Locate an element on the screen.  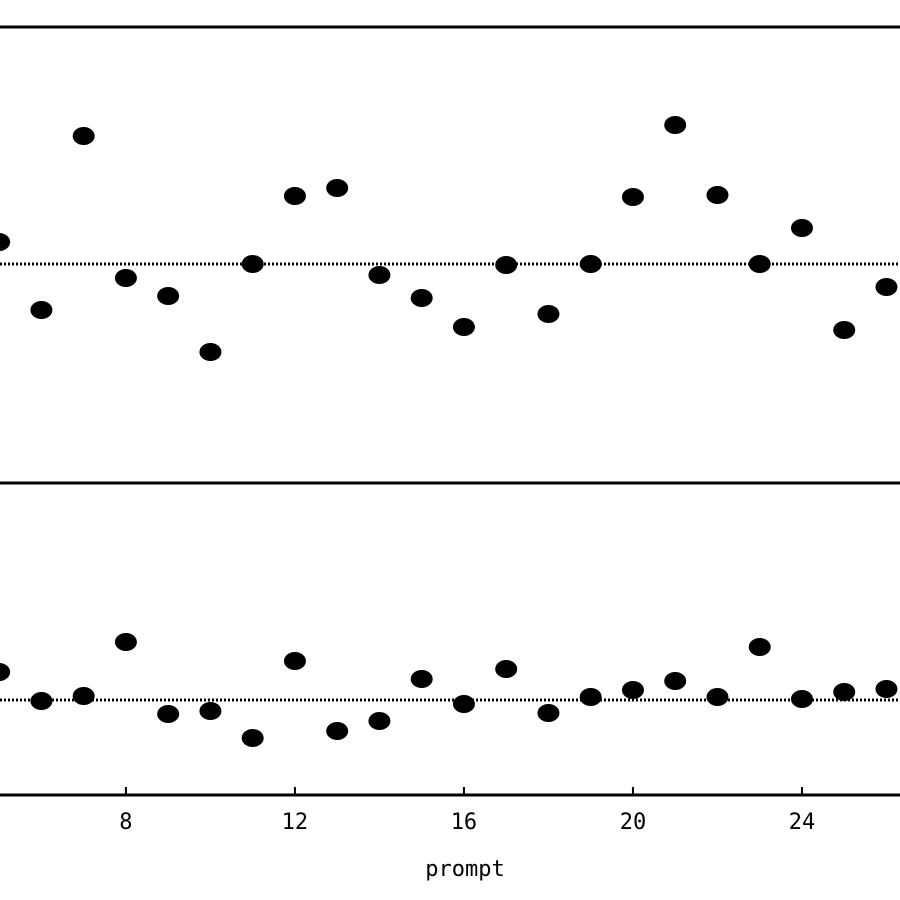
x-tick-label: 24 is located at coordinates (802, 822).